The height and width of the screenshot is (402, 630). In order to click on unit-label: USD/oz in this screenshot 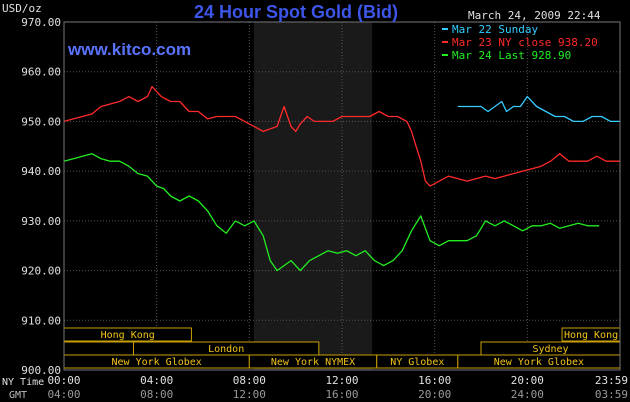, I will do `click(22, 8)`.